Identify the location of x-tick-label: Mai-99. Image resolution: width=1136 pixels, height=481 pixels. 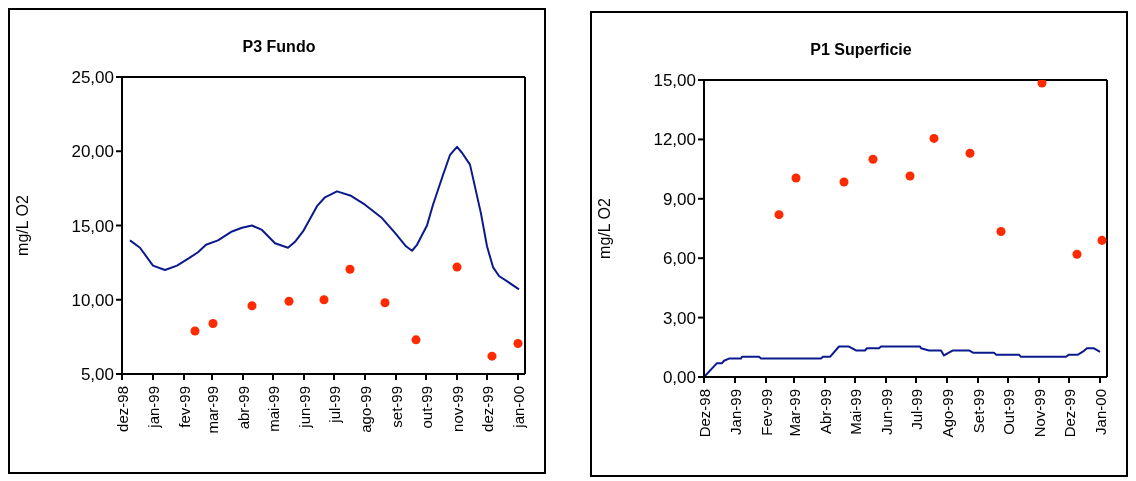
(855, 412).